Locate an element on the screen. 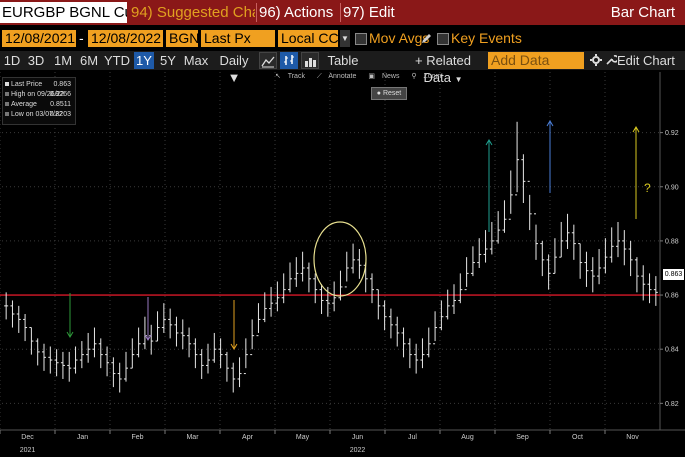  pencil-icon is located at coordinates (426, 39).